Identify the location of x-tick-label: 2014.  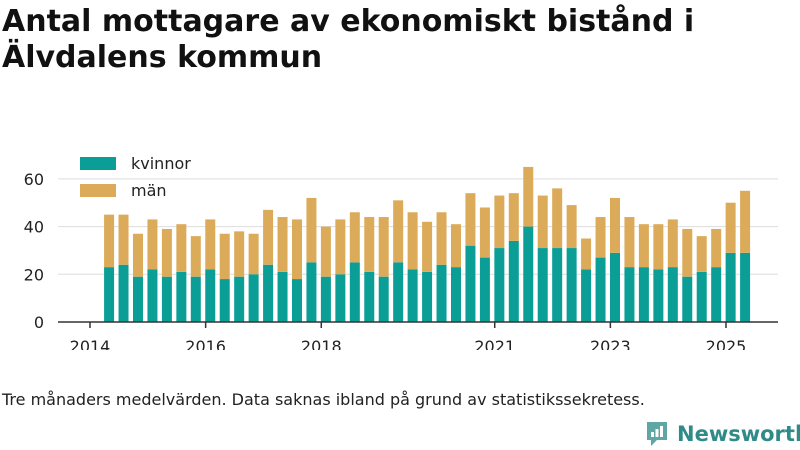
(90, 343).